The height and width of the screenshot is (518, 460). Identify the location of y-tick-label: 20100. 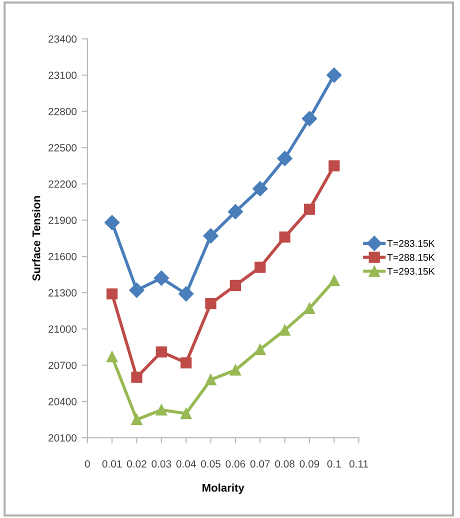
(62, 438).